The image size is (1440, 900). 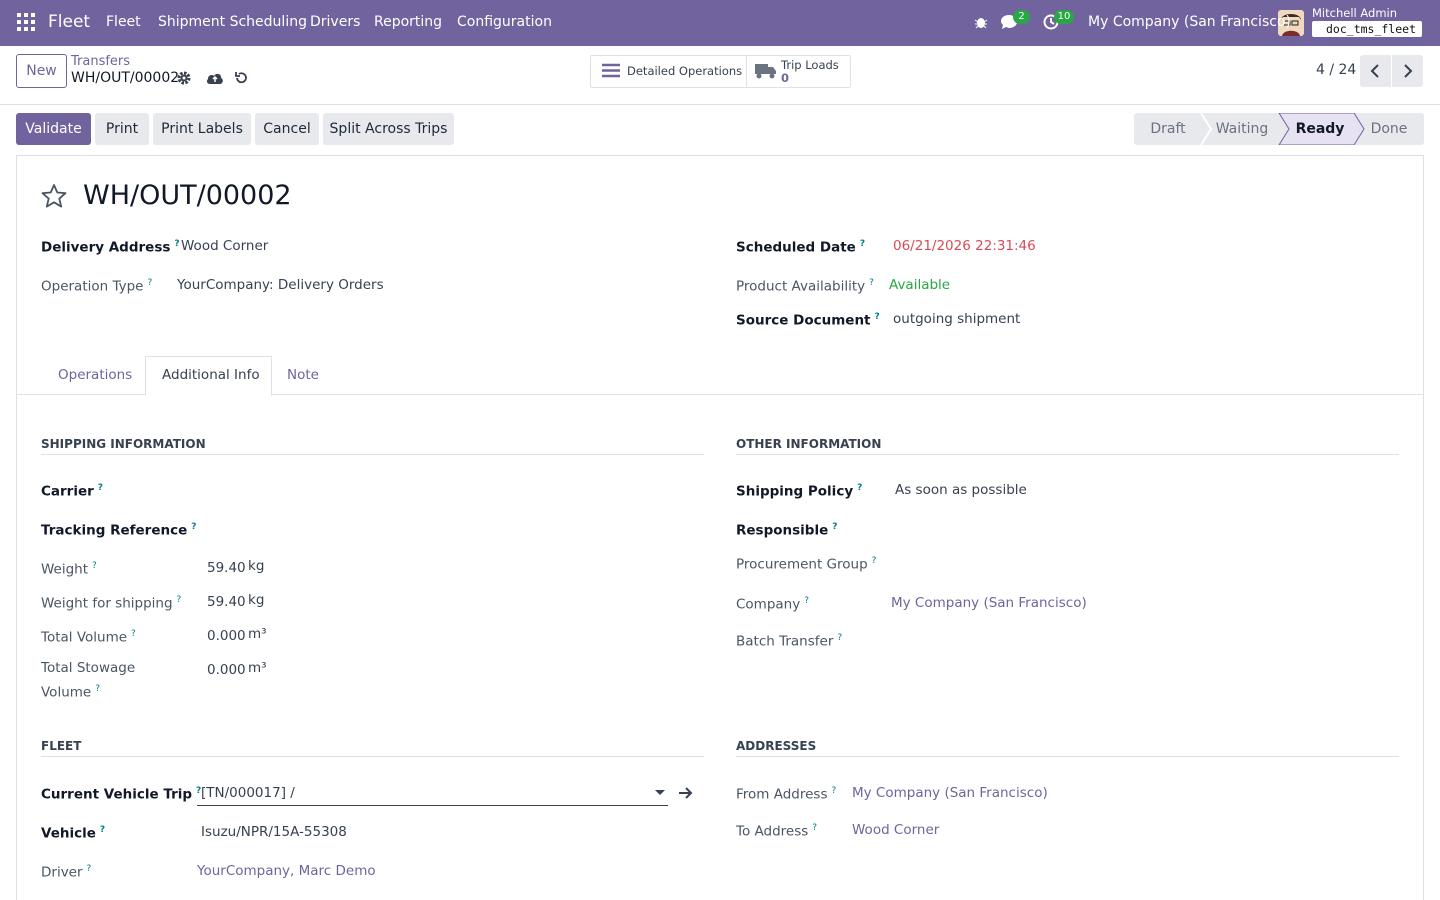 I want to click on apps-icon, so click(x=26, y=22).